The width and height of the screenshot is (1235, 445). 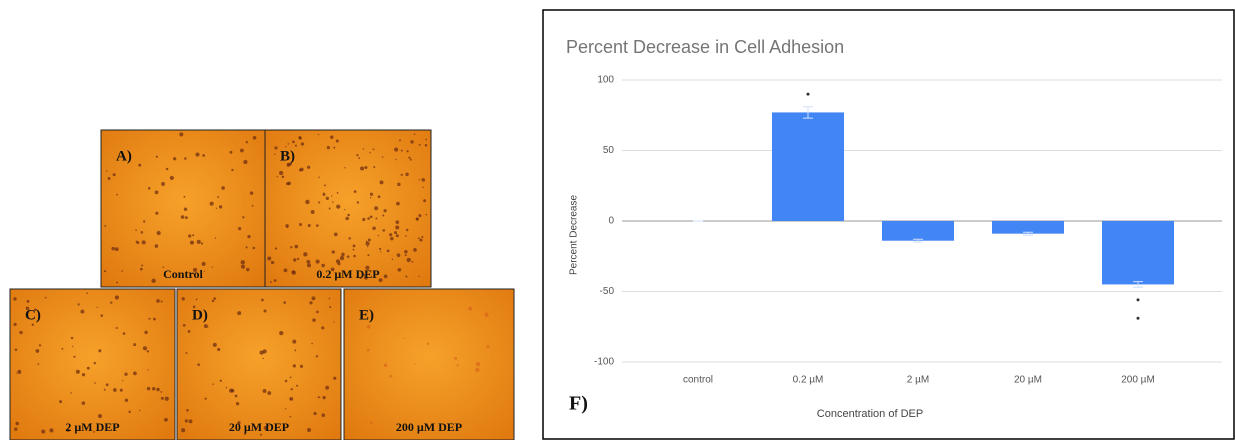 I want to click on panel-letter: D), so click(x=200, y=315).